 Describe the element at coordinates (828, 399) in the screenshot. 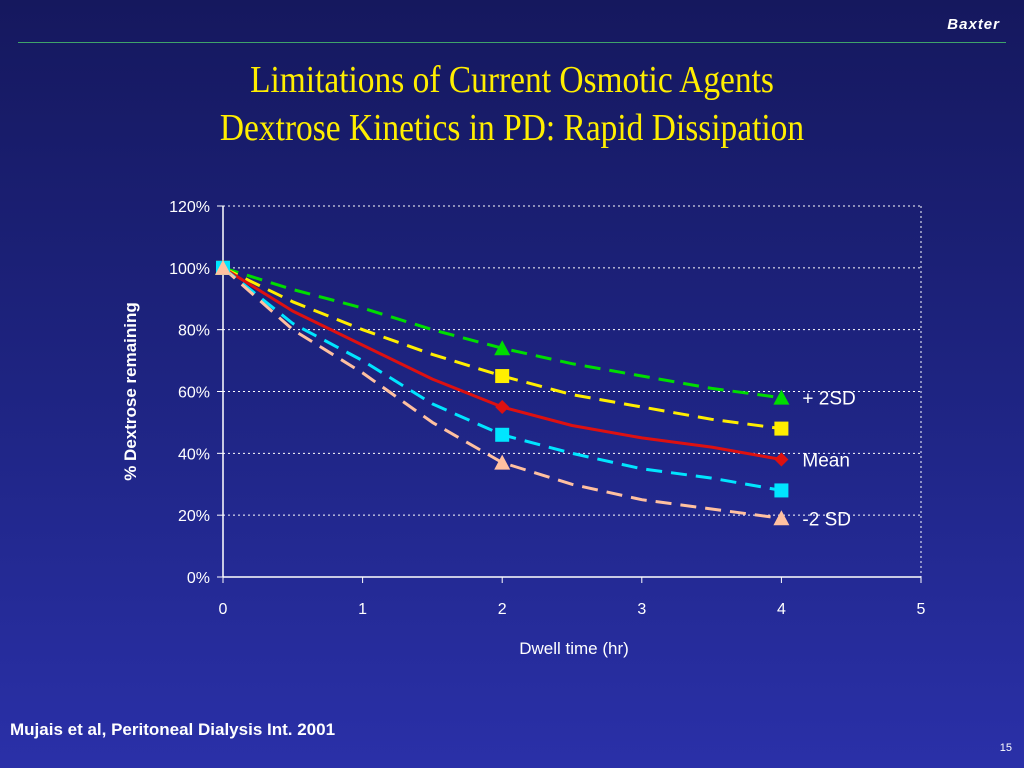

I see `series-annotation: + 2SD` at that location.